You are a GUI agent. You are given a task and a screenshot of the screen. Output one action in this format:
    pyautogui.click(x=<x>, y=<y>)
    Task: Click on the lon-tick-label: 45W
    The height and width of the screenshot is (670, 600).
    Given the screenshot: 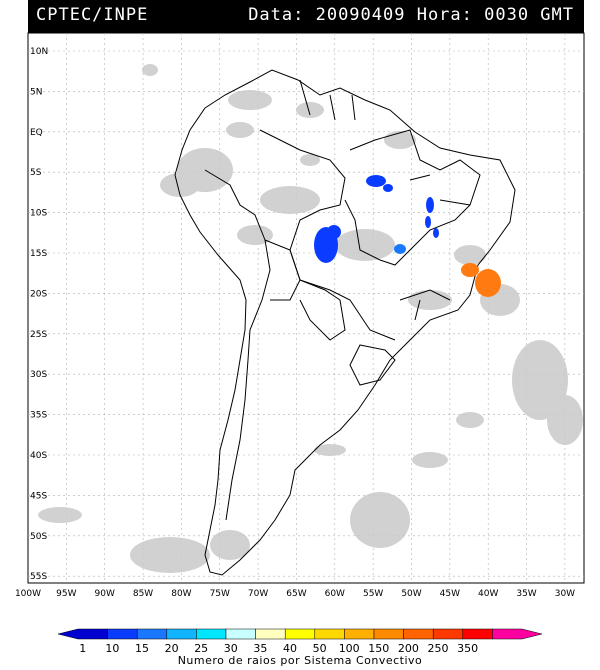 What is the action you would take?
    pyautogui.click(x=450, y=594)
    